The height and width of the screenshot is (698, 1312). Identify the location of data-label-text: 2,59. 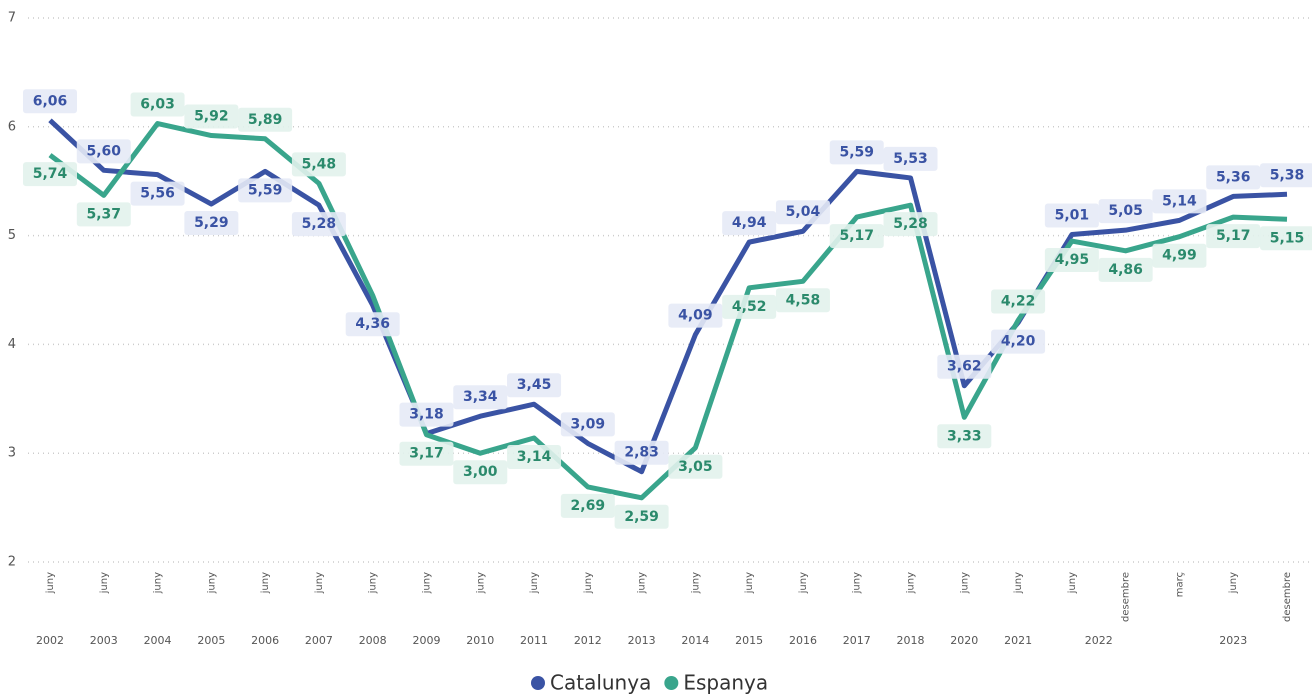
(641, 517).